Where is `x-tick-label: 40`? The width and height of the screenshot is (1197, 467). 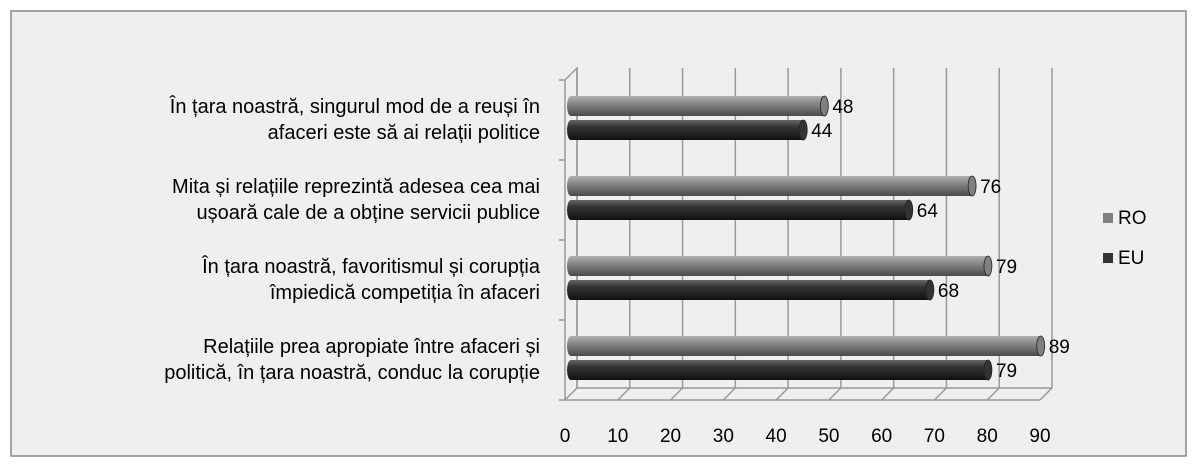 x-tick-label: 40 is located at coordinates (776, 436).